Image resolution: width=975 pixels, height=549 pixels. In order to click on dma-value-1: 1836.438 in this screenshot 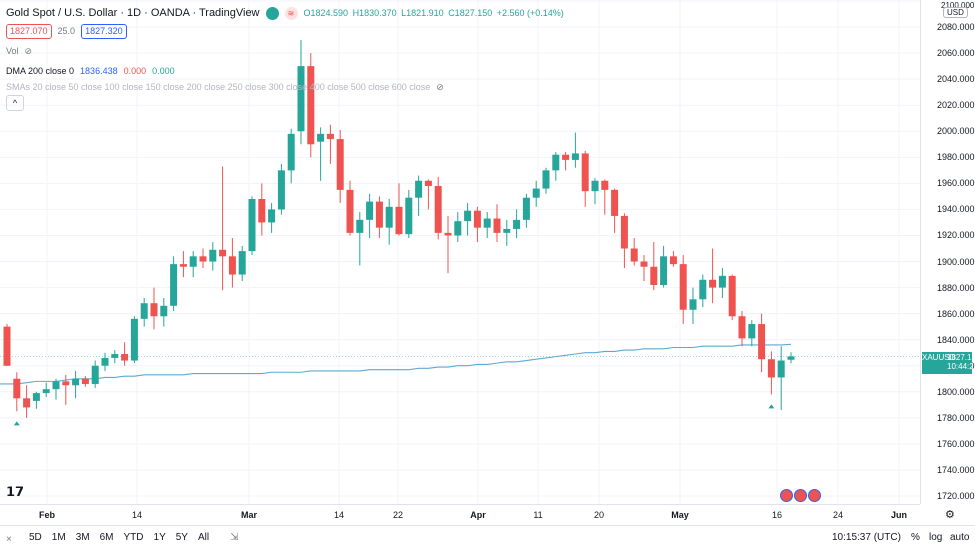, I will do `click(99, 71)`.